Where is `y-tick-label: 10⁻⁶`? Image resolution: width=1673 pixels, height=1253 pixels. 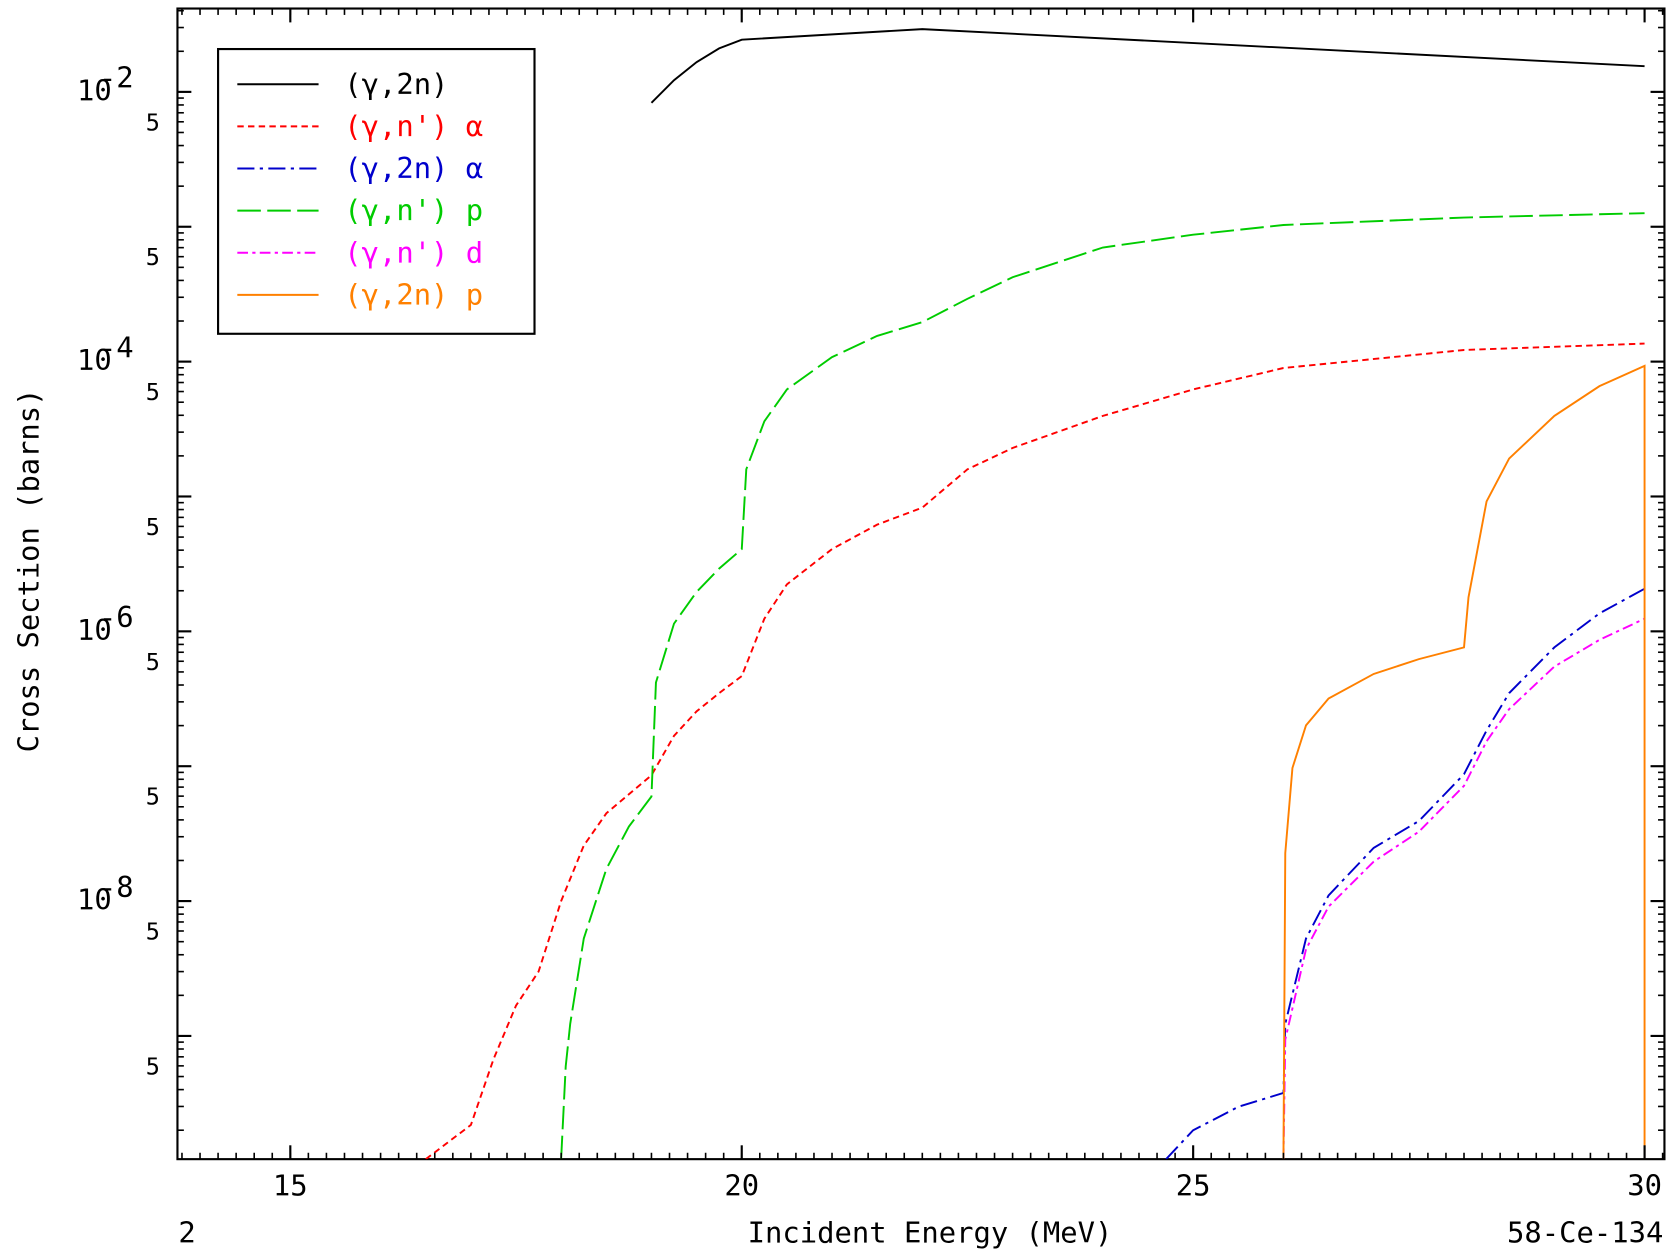
y-tick-label: 10⁻⁶ is located at coordinates (105, 623).